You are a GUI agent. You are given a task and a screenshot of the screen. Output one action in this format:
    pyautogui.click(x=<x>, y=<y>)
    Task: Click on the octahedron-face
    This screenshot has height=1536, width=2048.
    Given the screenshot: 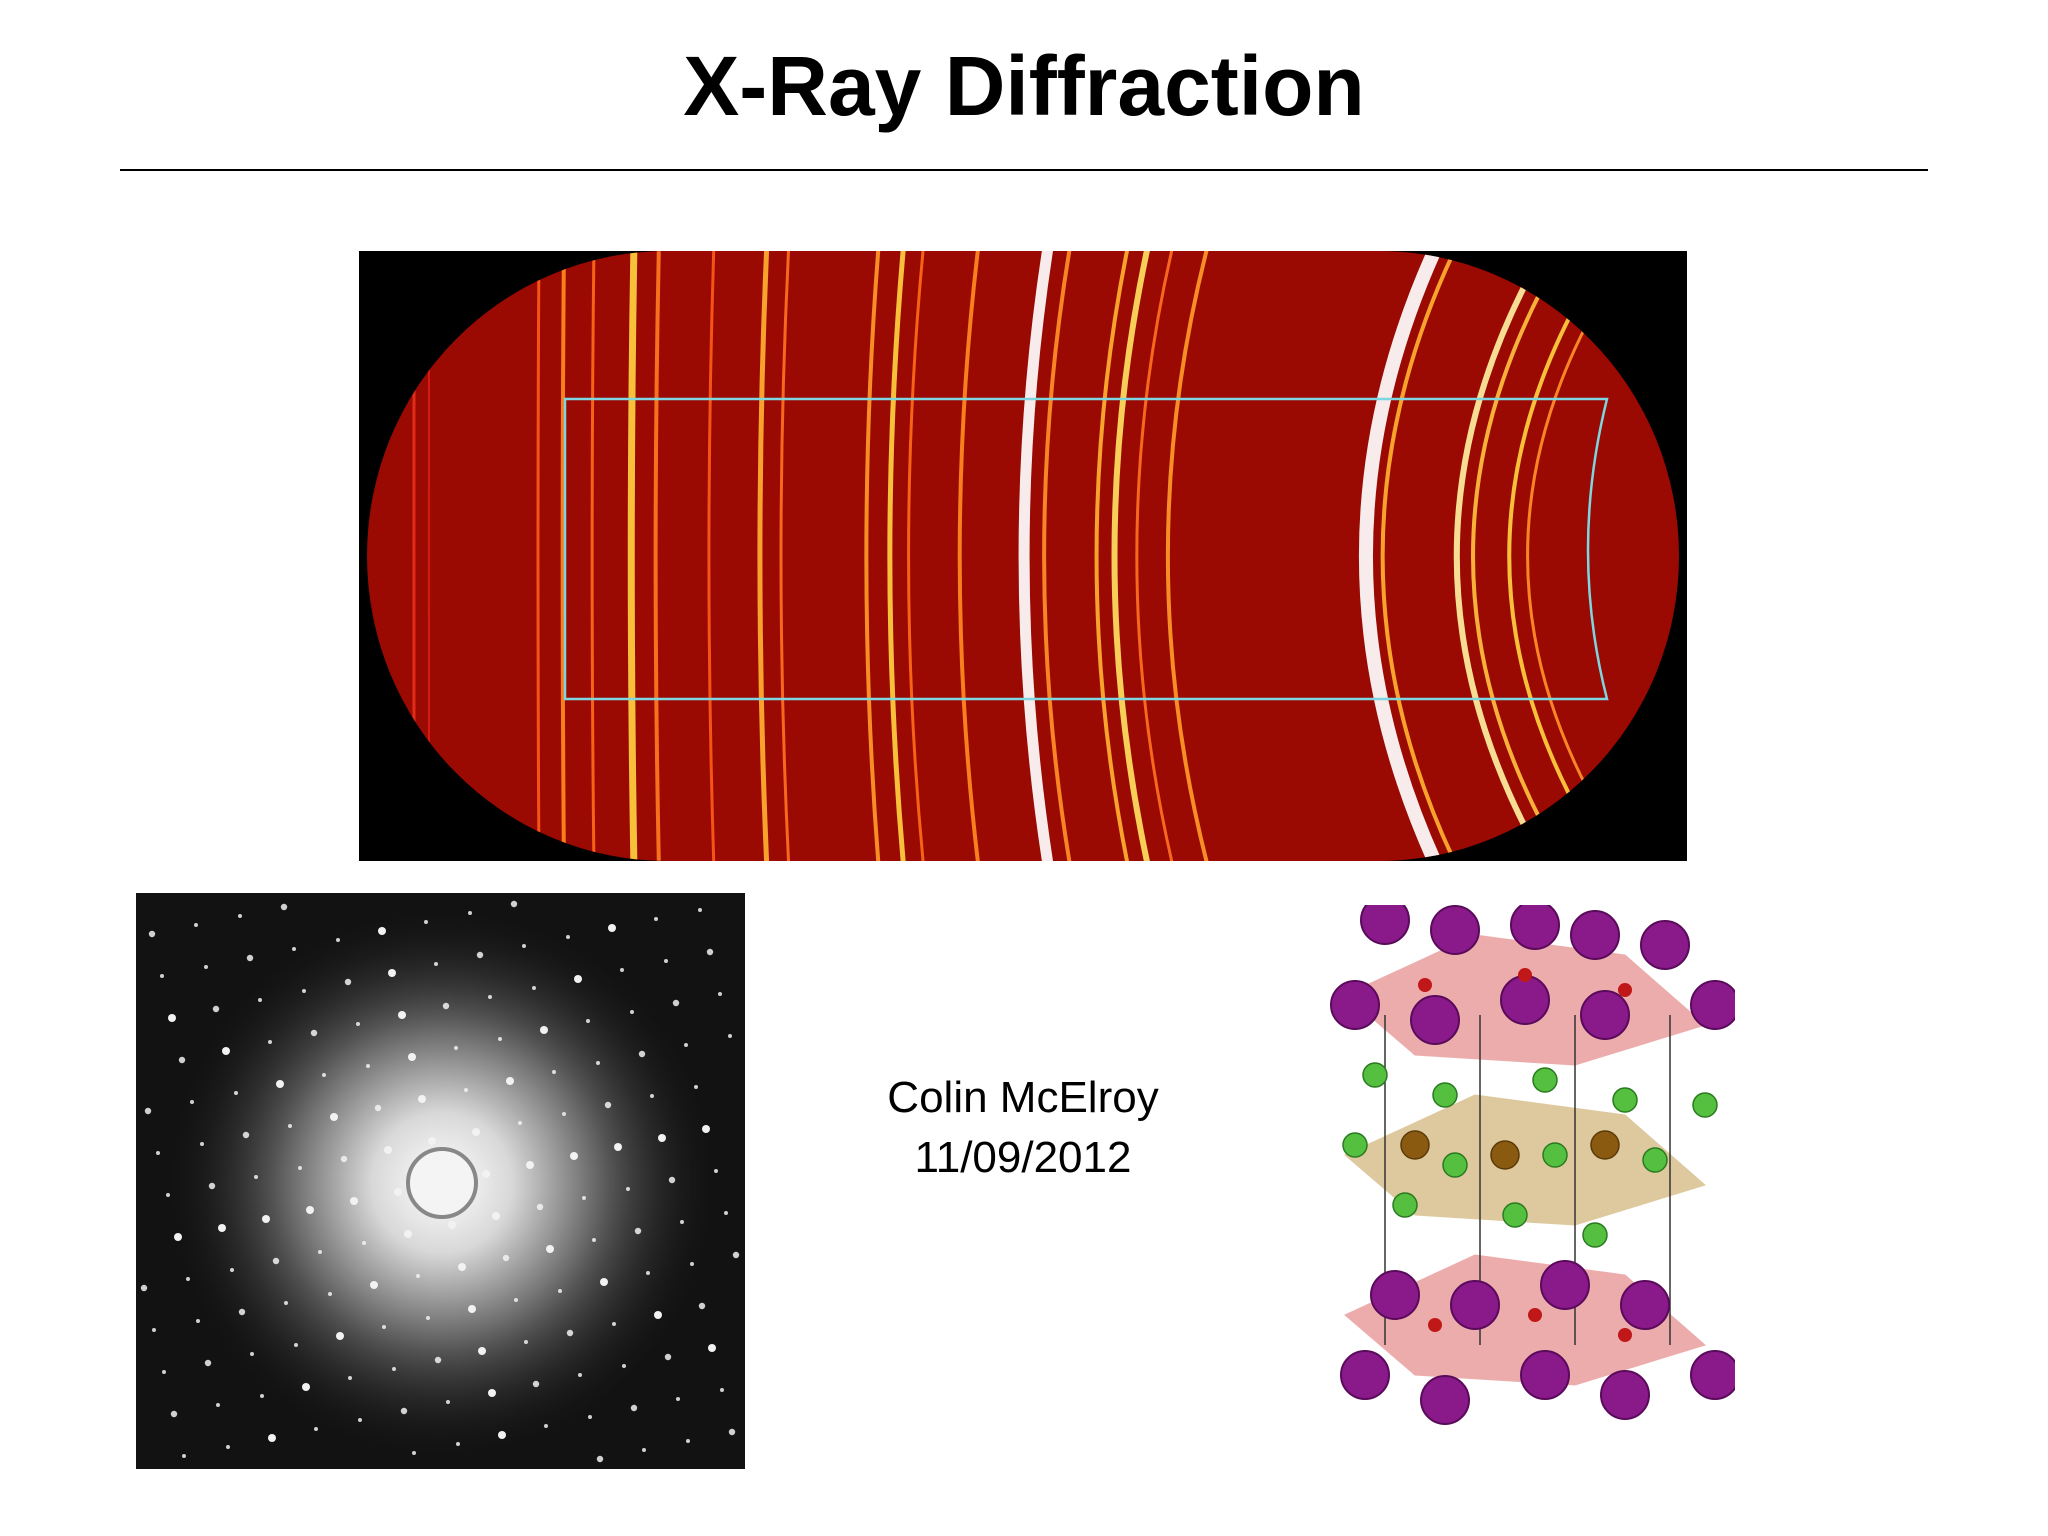 What is the action you would take?
    pyautogui.click(x=1525, y=1160)
    